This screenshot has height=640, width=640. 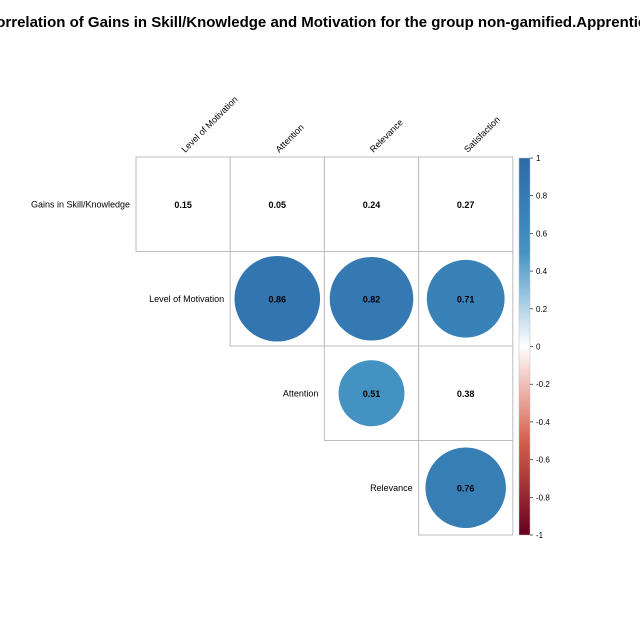 What do you see at coordinates (209, 124) in the screenshot?
I see `col-label-level-of-motivation: Level of Motivation` at bounding box center [209, 124].